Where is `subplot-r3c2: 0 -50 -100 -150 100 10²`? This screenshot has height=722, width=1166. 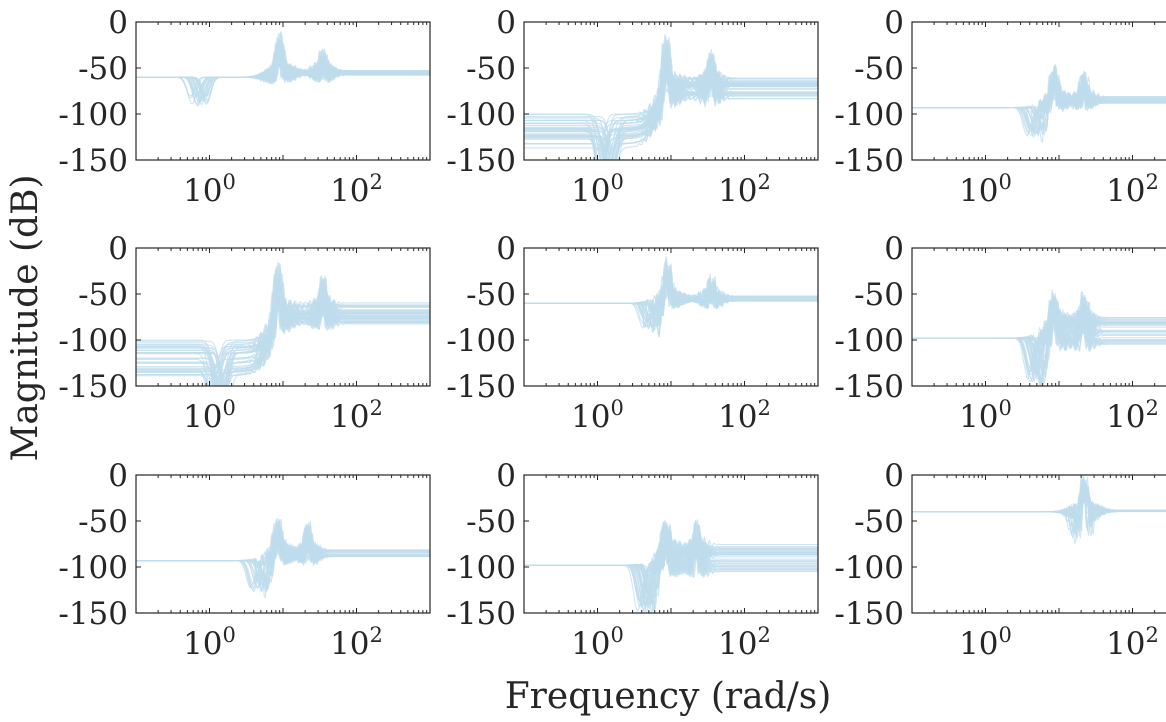
subplot-r3c2: 0 -50 -100 -150 100 10² is located at coordinates (632, 560).